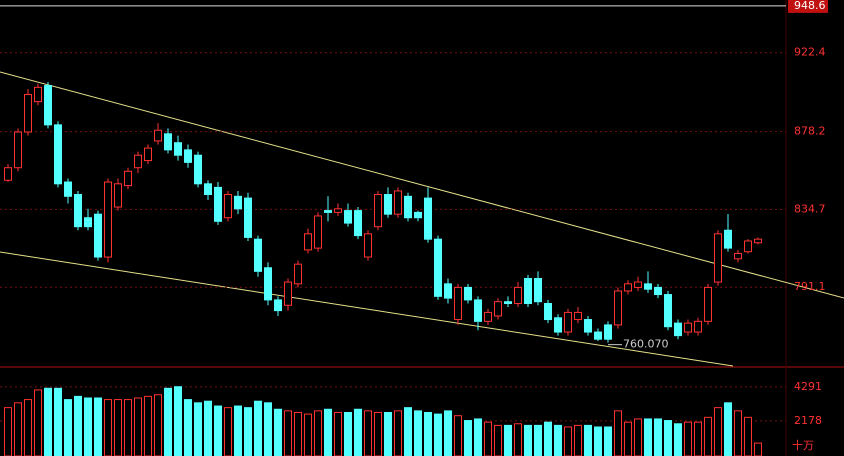  I want to click on y-tick-label: 922.4, so click(810, 52).